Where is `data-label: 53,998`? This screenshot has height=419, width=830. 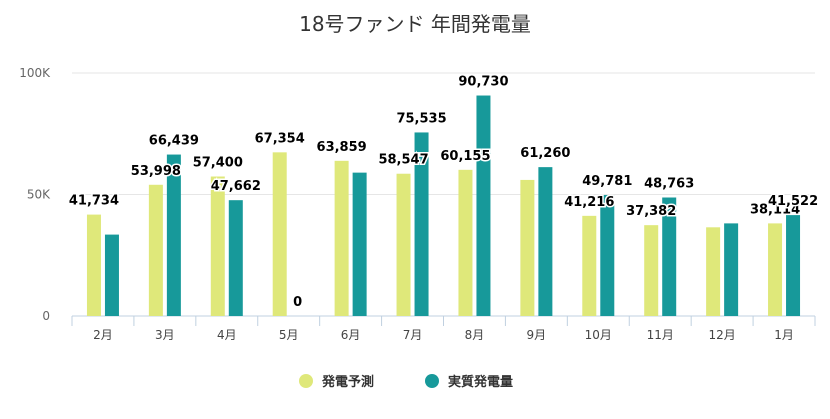 data-label: 53,998 is located at coordinates (156, 171).